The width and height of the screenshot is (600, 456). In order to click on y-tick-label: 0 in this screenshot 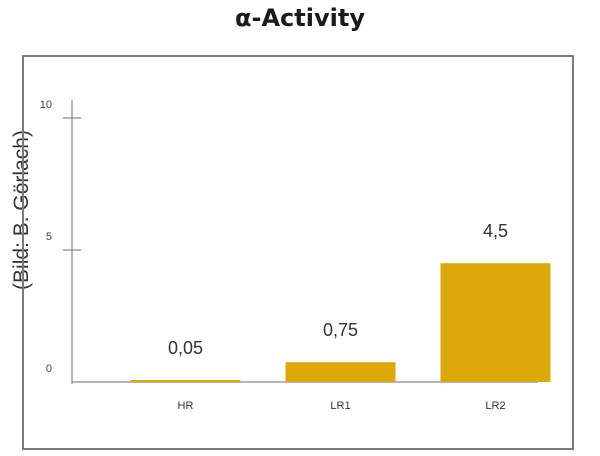, I will do `click(49, 369)`.